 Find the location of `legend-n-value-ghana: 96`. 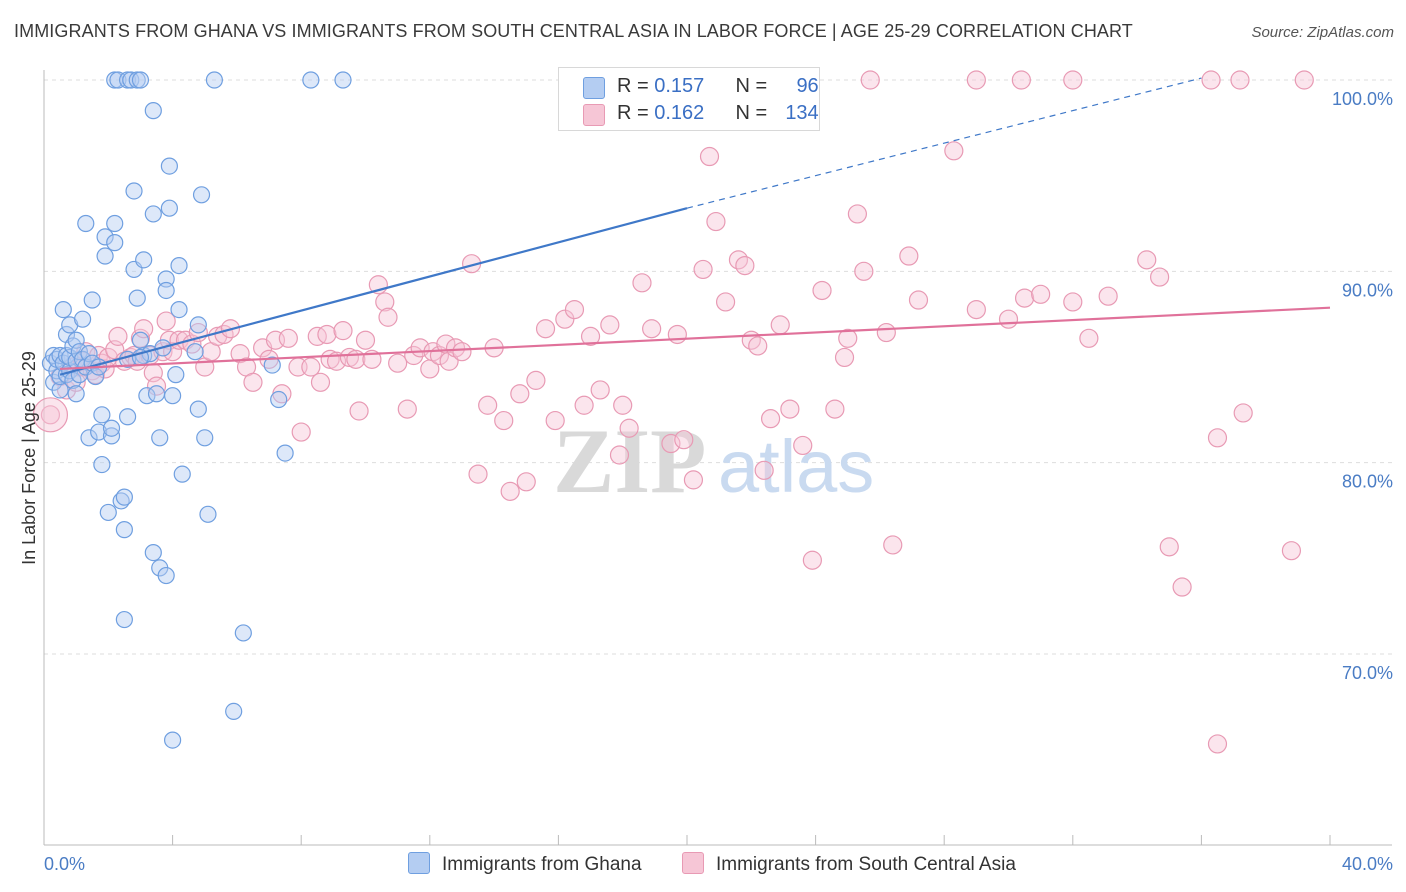

legend-n-value-ghana: 96 is located at coordinates (807, 86).